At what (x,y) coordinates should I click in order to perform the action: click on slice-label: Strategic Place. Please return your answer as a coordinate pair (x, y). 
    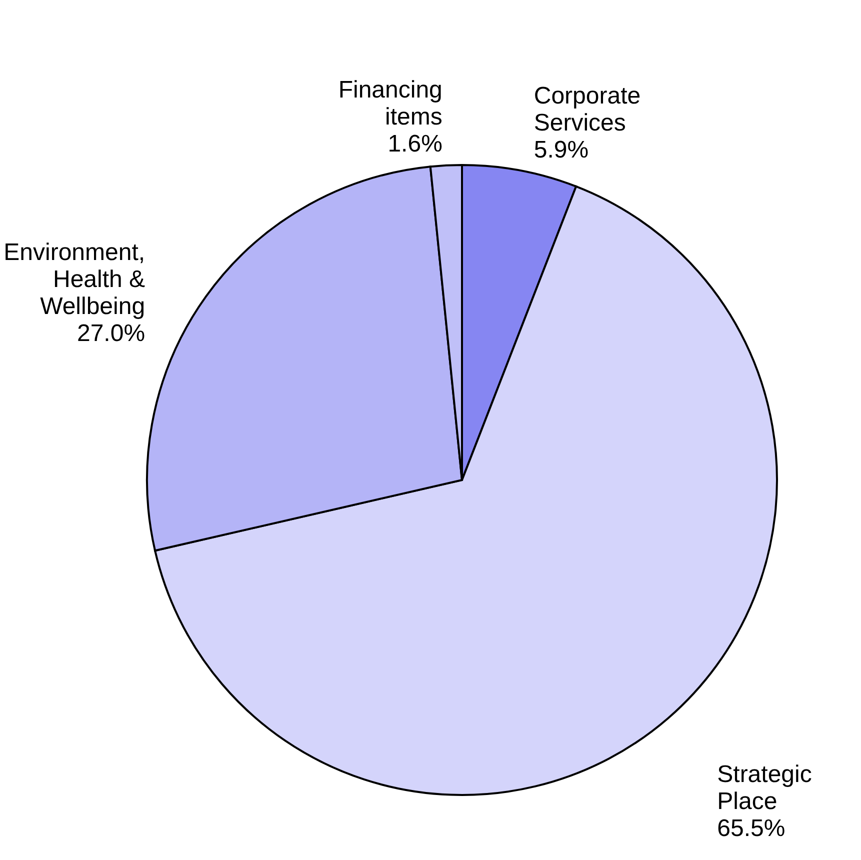
    Looking at the image, I should click on (764, 787).